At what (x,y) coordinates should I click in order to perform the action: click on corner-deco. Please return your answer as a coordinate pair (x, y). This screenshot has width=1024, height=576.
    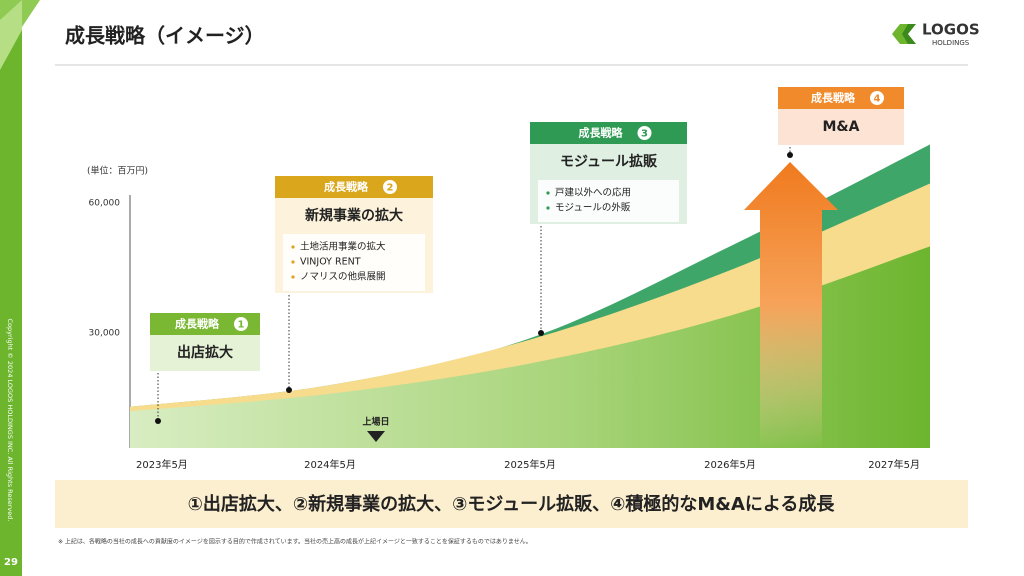
    Looking at the image, I should click on (11, 35).